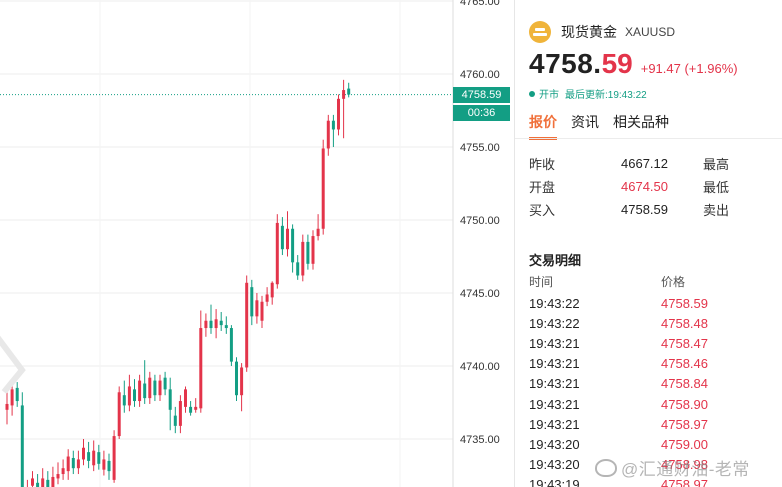 This screenshot has width=782, height=487. What do you see at coordinates (542, 187) in the screenshot?
I see `stat-label: 开盘` at bounding box center [542, 187].